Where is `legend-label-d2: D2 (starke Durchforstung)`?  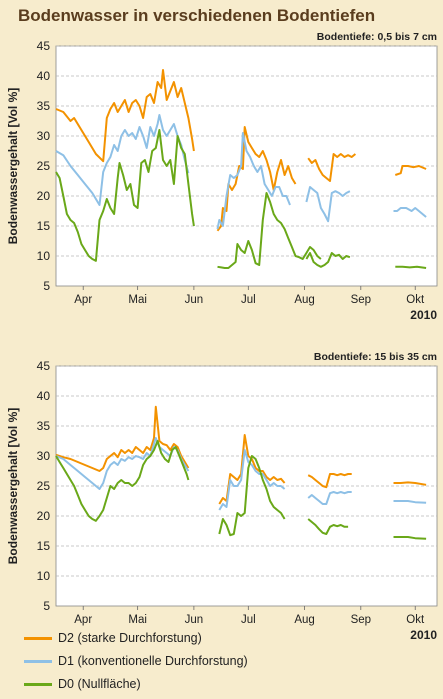
legend-label-d2: D2 (starke Durchforstung) is located at coordinates (130, 638).